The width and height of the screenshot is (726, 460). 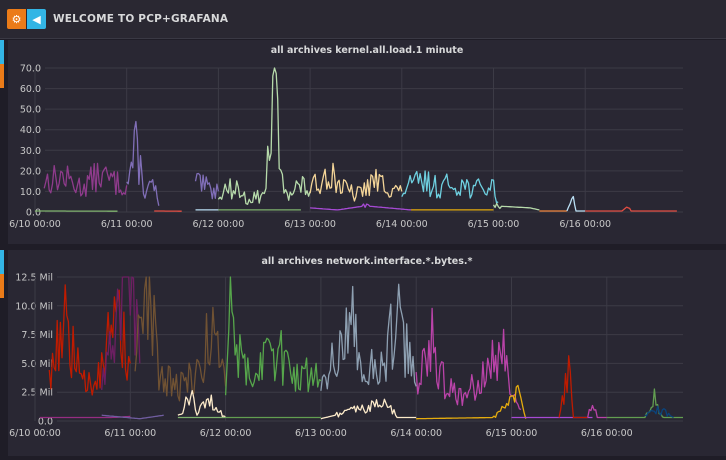 What do you see at coordinates (37, 335) in the screenshot?
I see `y-tick-label: 7.5 Mil` at bounding box center [37, 335].